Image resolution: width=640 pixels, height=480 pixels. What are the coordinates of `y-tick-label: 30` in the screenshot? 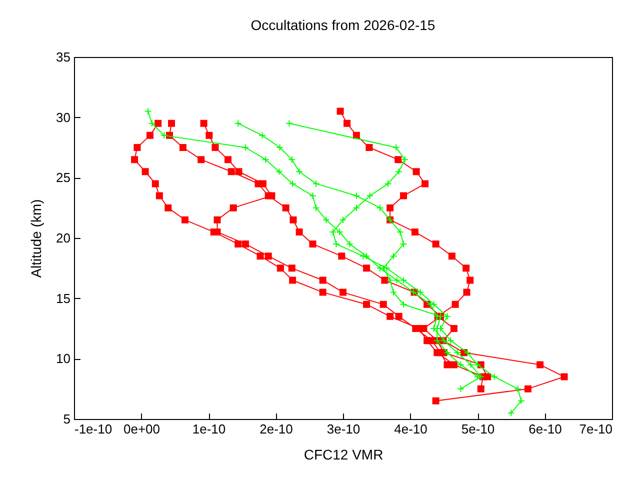 It's located at (63, 117).